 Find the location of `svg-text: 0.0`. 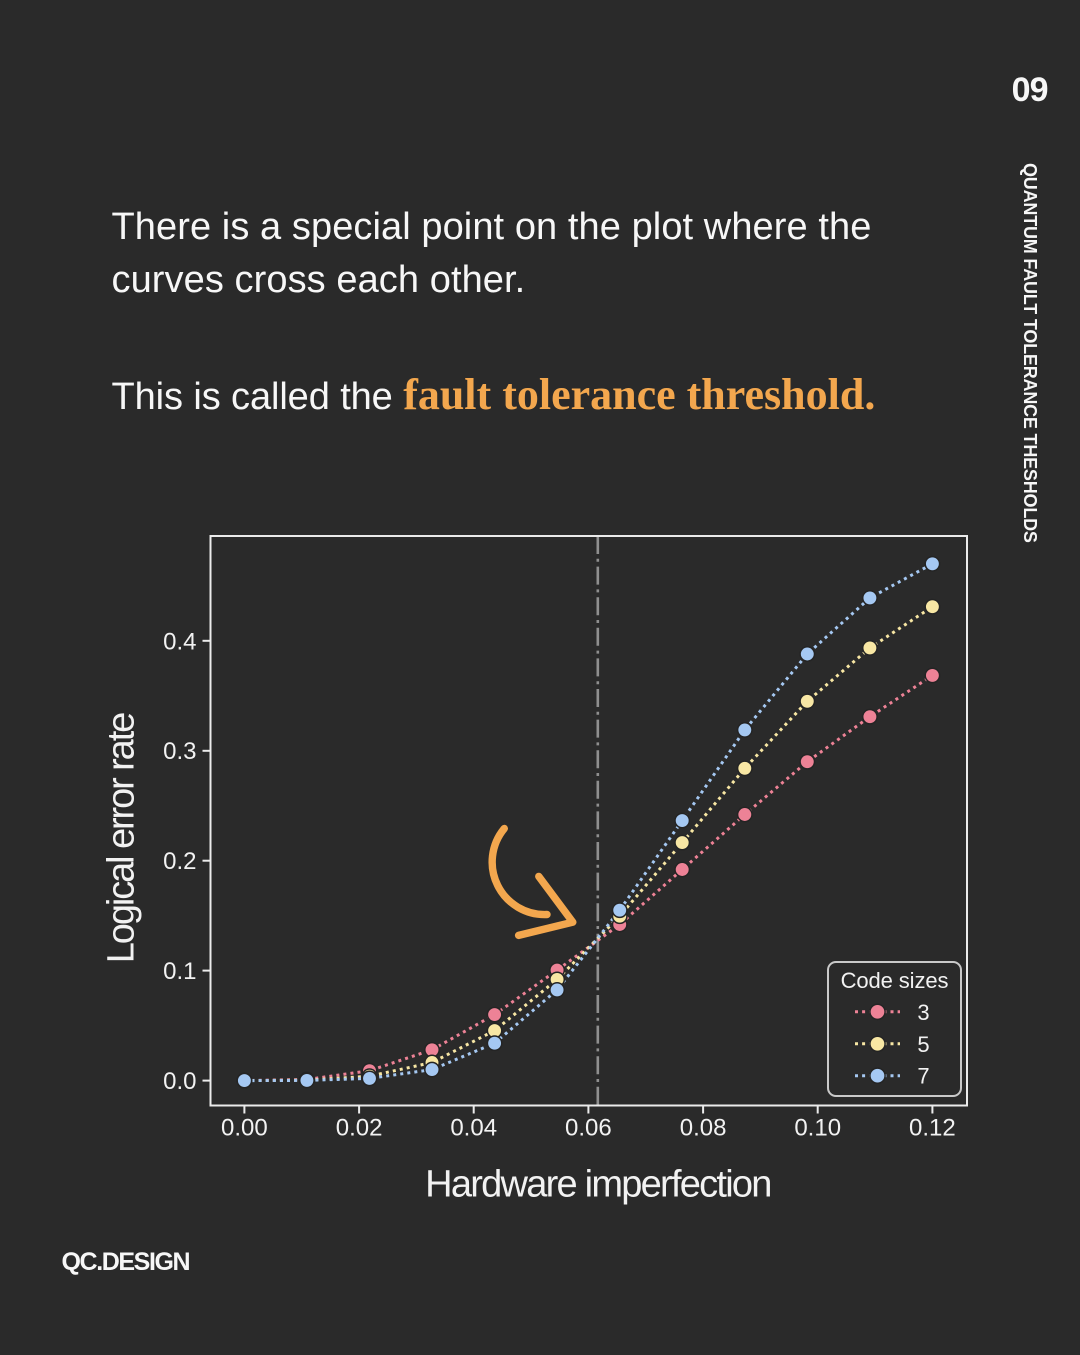

svg-text: 0.0 is located at coordinates (179, 1081).